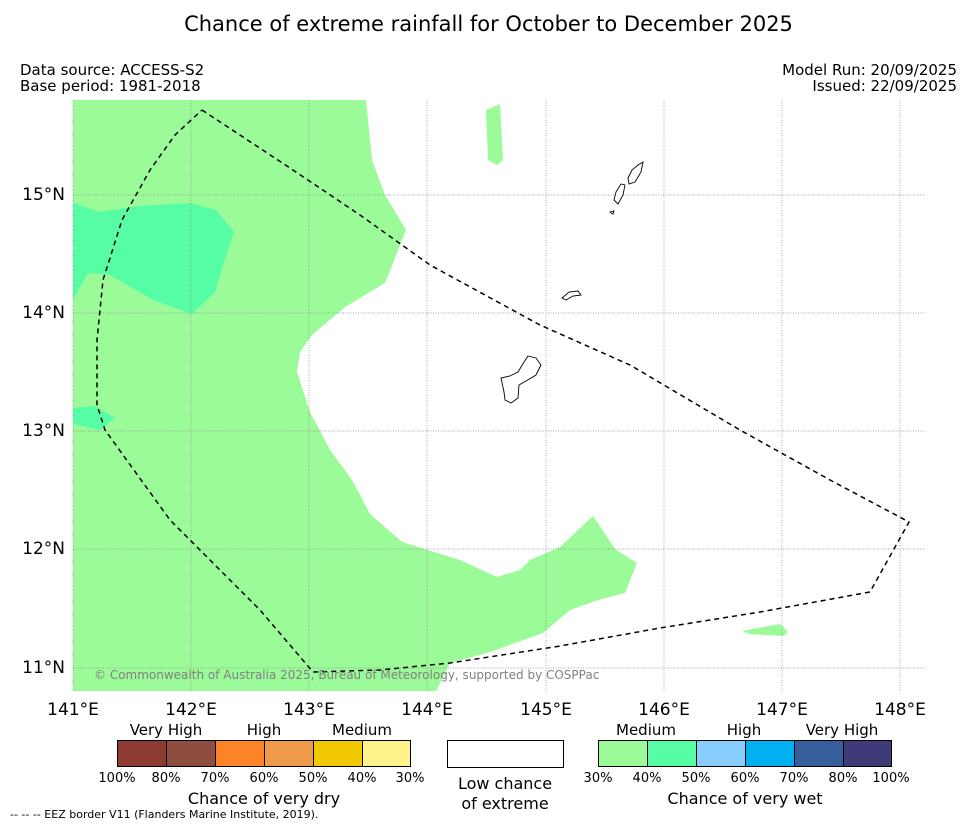  What do you see at coordinates (43, 549) in the screenshot?
I see `lat-tick-label: 12°N` at bounding box center [43, 549].